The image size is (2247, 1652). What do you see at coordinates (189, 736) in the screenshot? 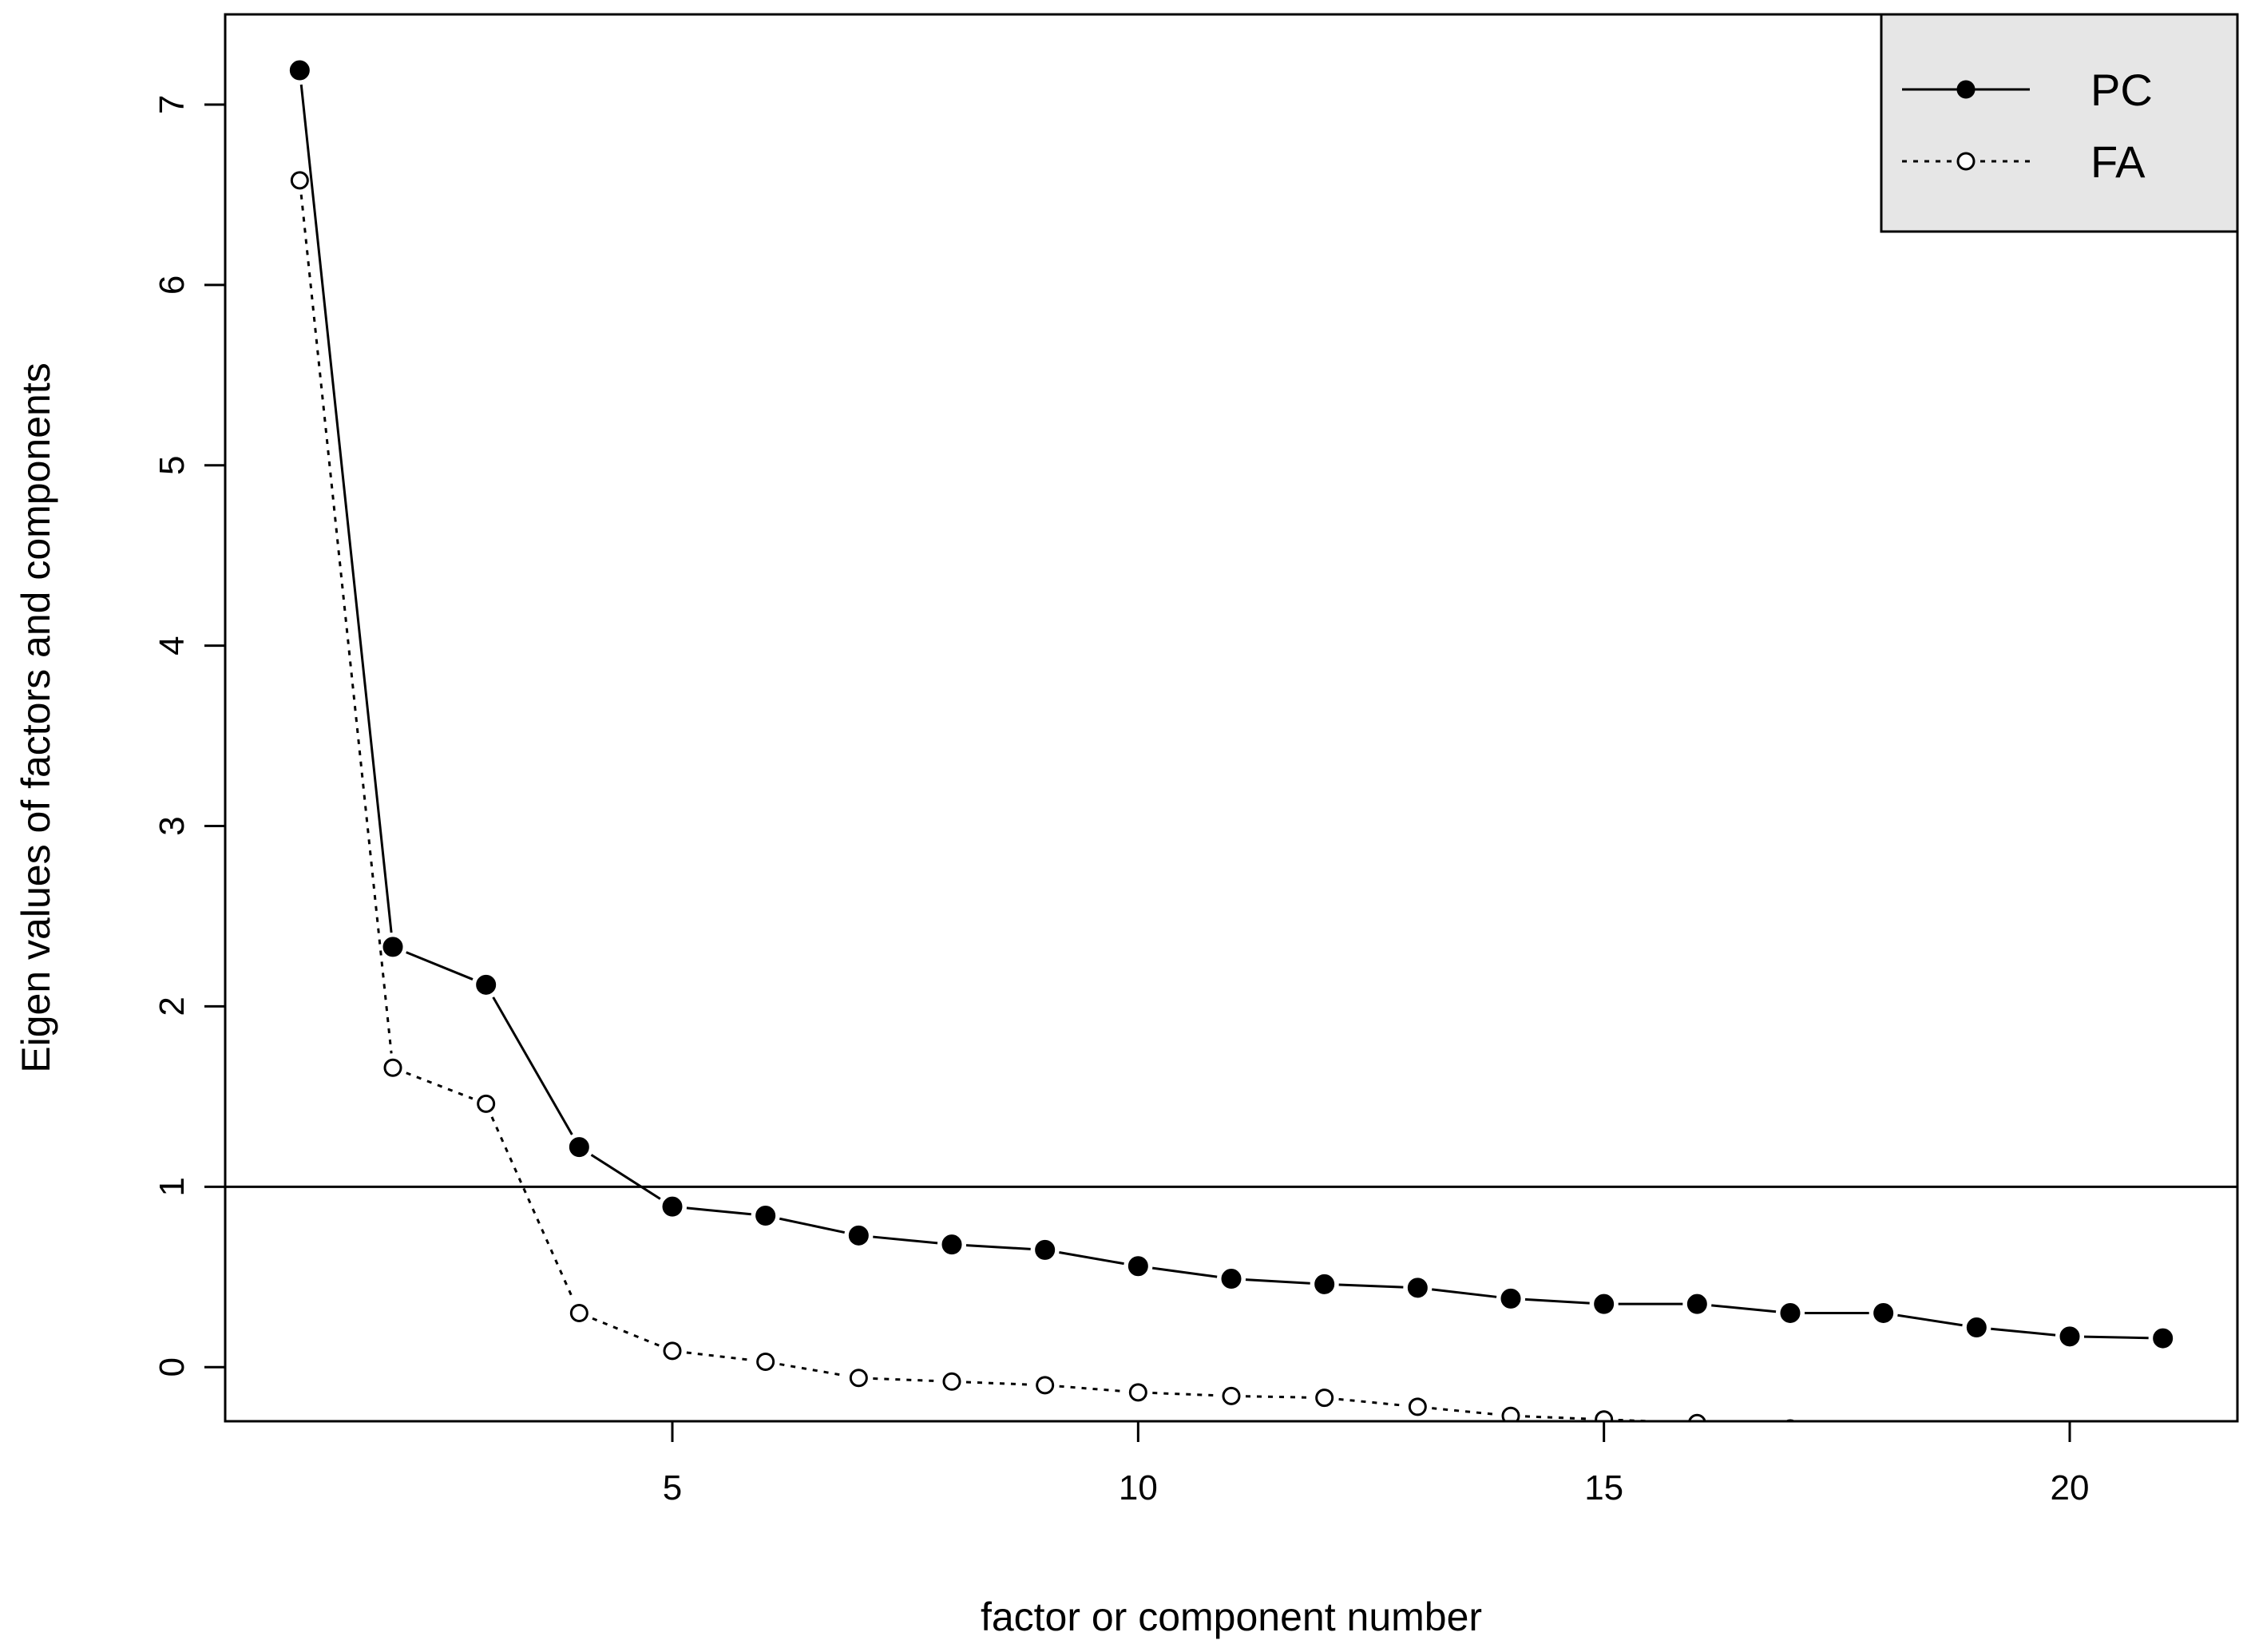
I see `y-axis: 0 1 2 3 4 5 6 7` at bounding box center [189, 736].